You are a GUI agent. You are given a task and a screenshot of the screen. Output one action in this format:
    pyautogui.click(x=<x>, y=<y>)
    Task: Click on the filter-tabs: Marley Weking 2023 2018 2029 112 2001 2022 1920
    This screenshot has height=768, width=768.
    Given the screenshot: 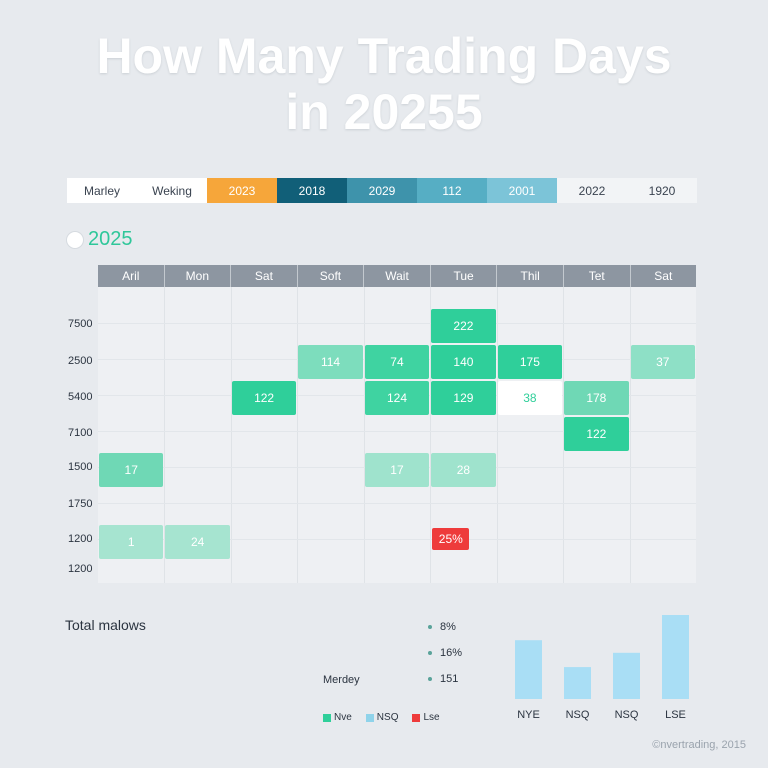 What is the action you would take?
    pyautogui.click(x=382, y=190)
    